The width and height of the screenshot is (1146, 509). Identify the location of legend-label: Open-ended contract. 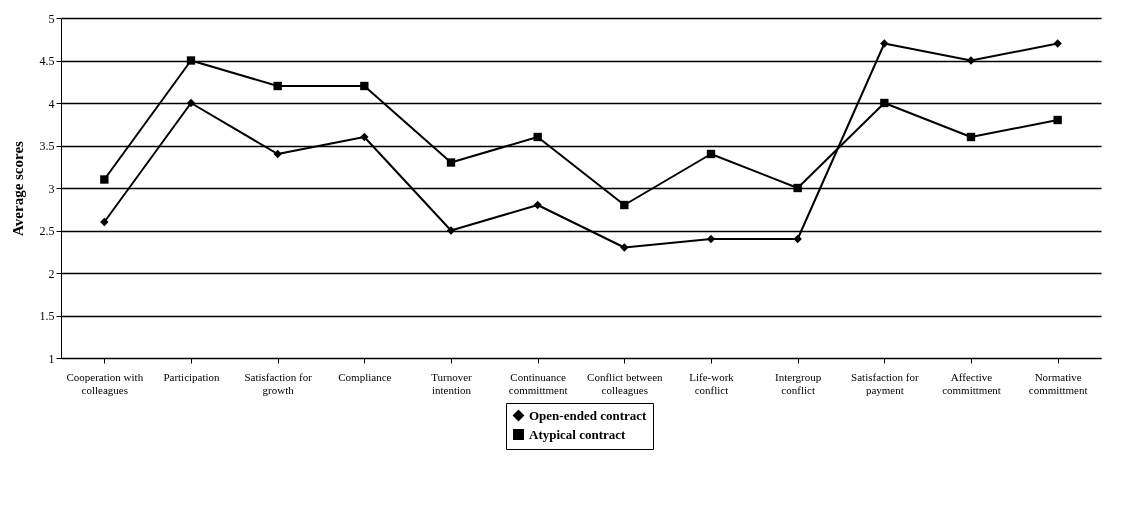
(588, 415).